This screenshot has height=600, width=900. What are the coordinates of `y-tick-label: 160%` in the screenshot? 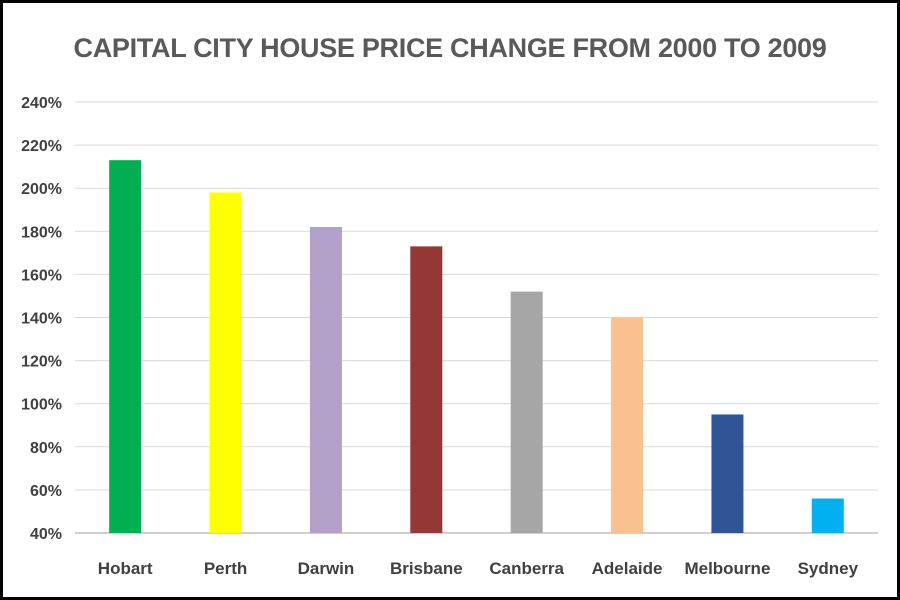 It's located at (41, 275).